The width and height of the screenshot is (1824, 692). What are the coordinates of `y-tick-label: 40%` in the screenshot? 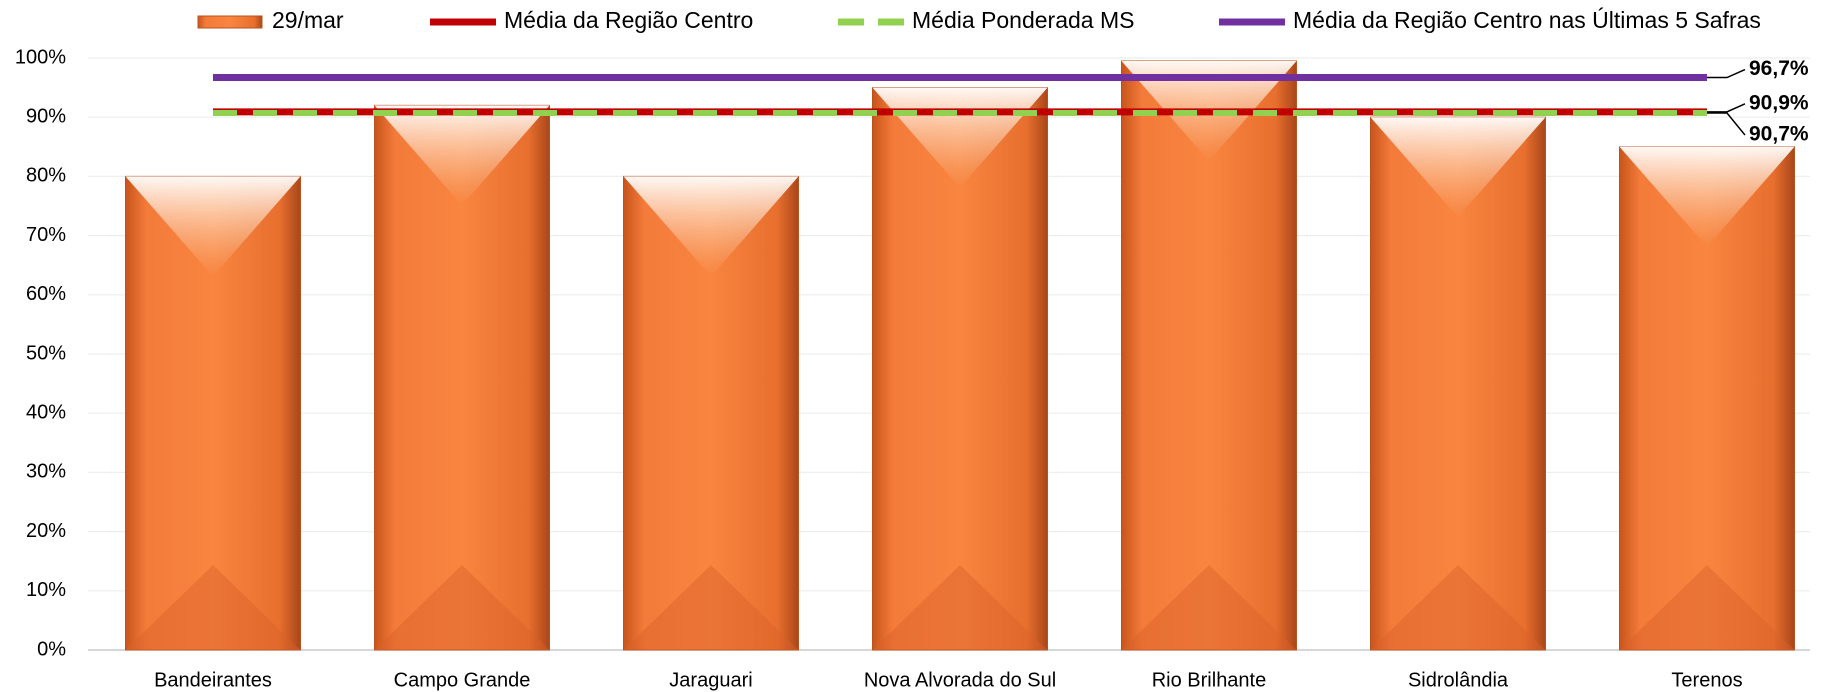 It's located at (46, 412).